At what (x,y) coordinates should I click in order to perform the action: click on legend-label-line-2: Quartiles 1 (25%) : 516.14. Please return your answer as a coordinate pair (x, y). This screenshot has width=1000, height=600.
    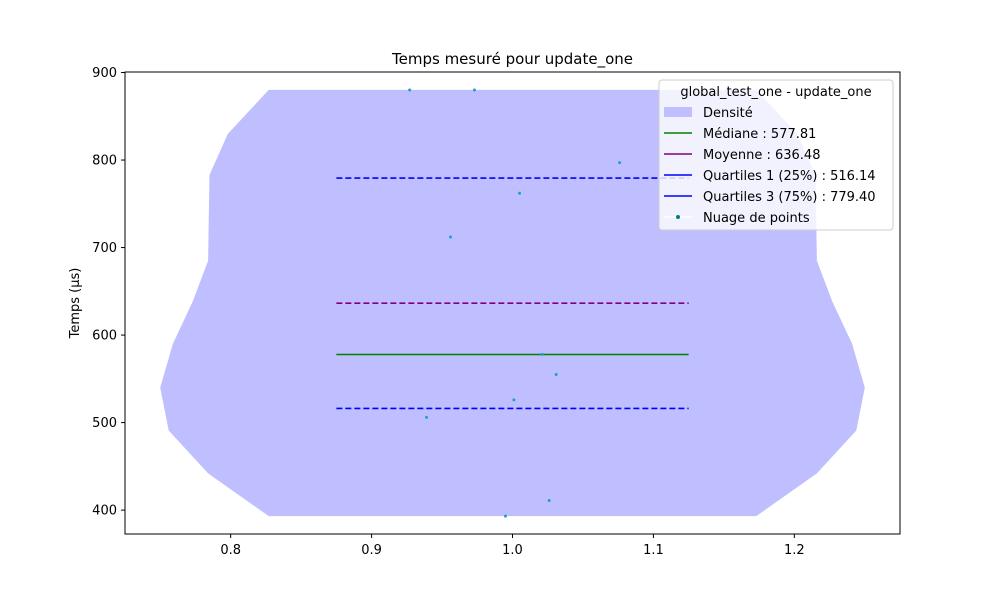
    Looking at the image, I should click on (789, 176).